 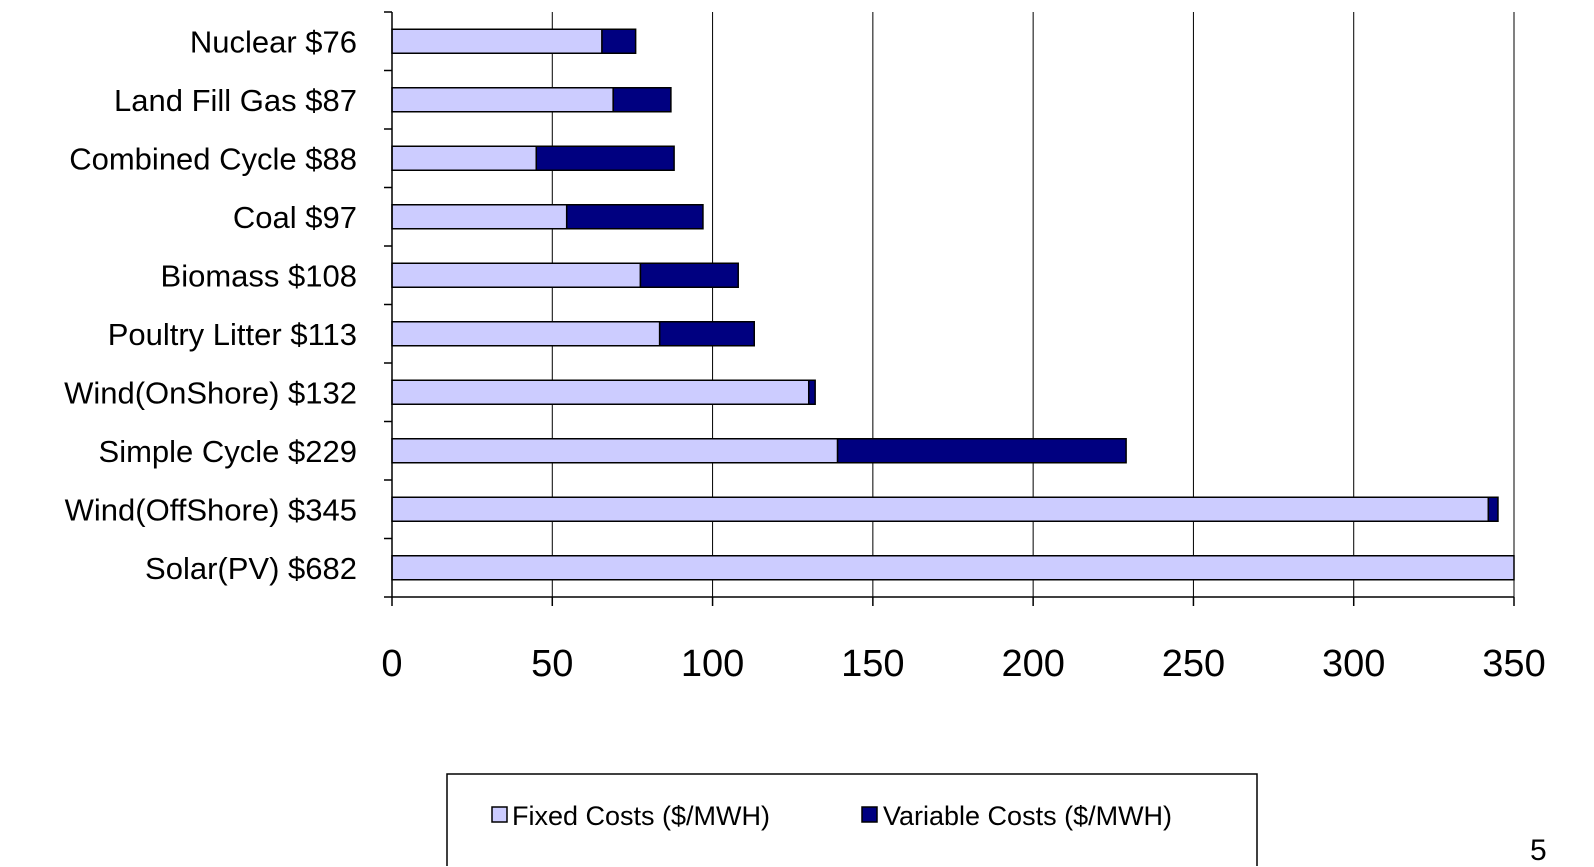 I want to click on legend-swatch-fixed, so click(x=499, y=814).